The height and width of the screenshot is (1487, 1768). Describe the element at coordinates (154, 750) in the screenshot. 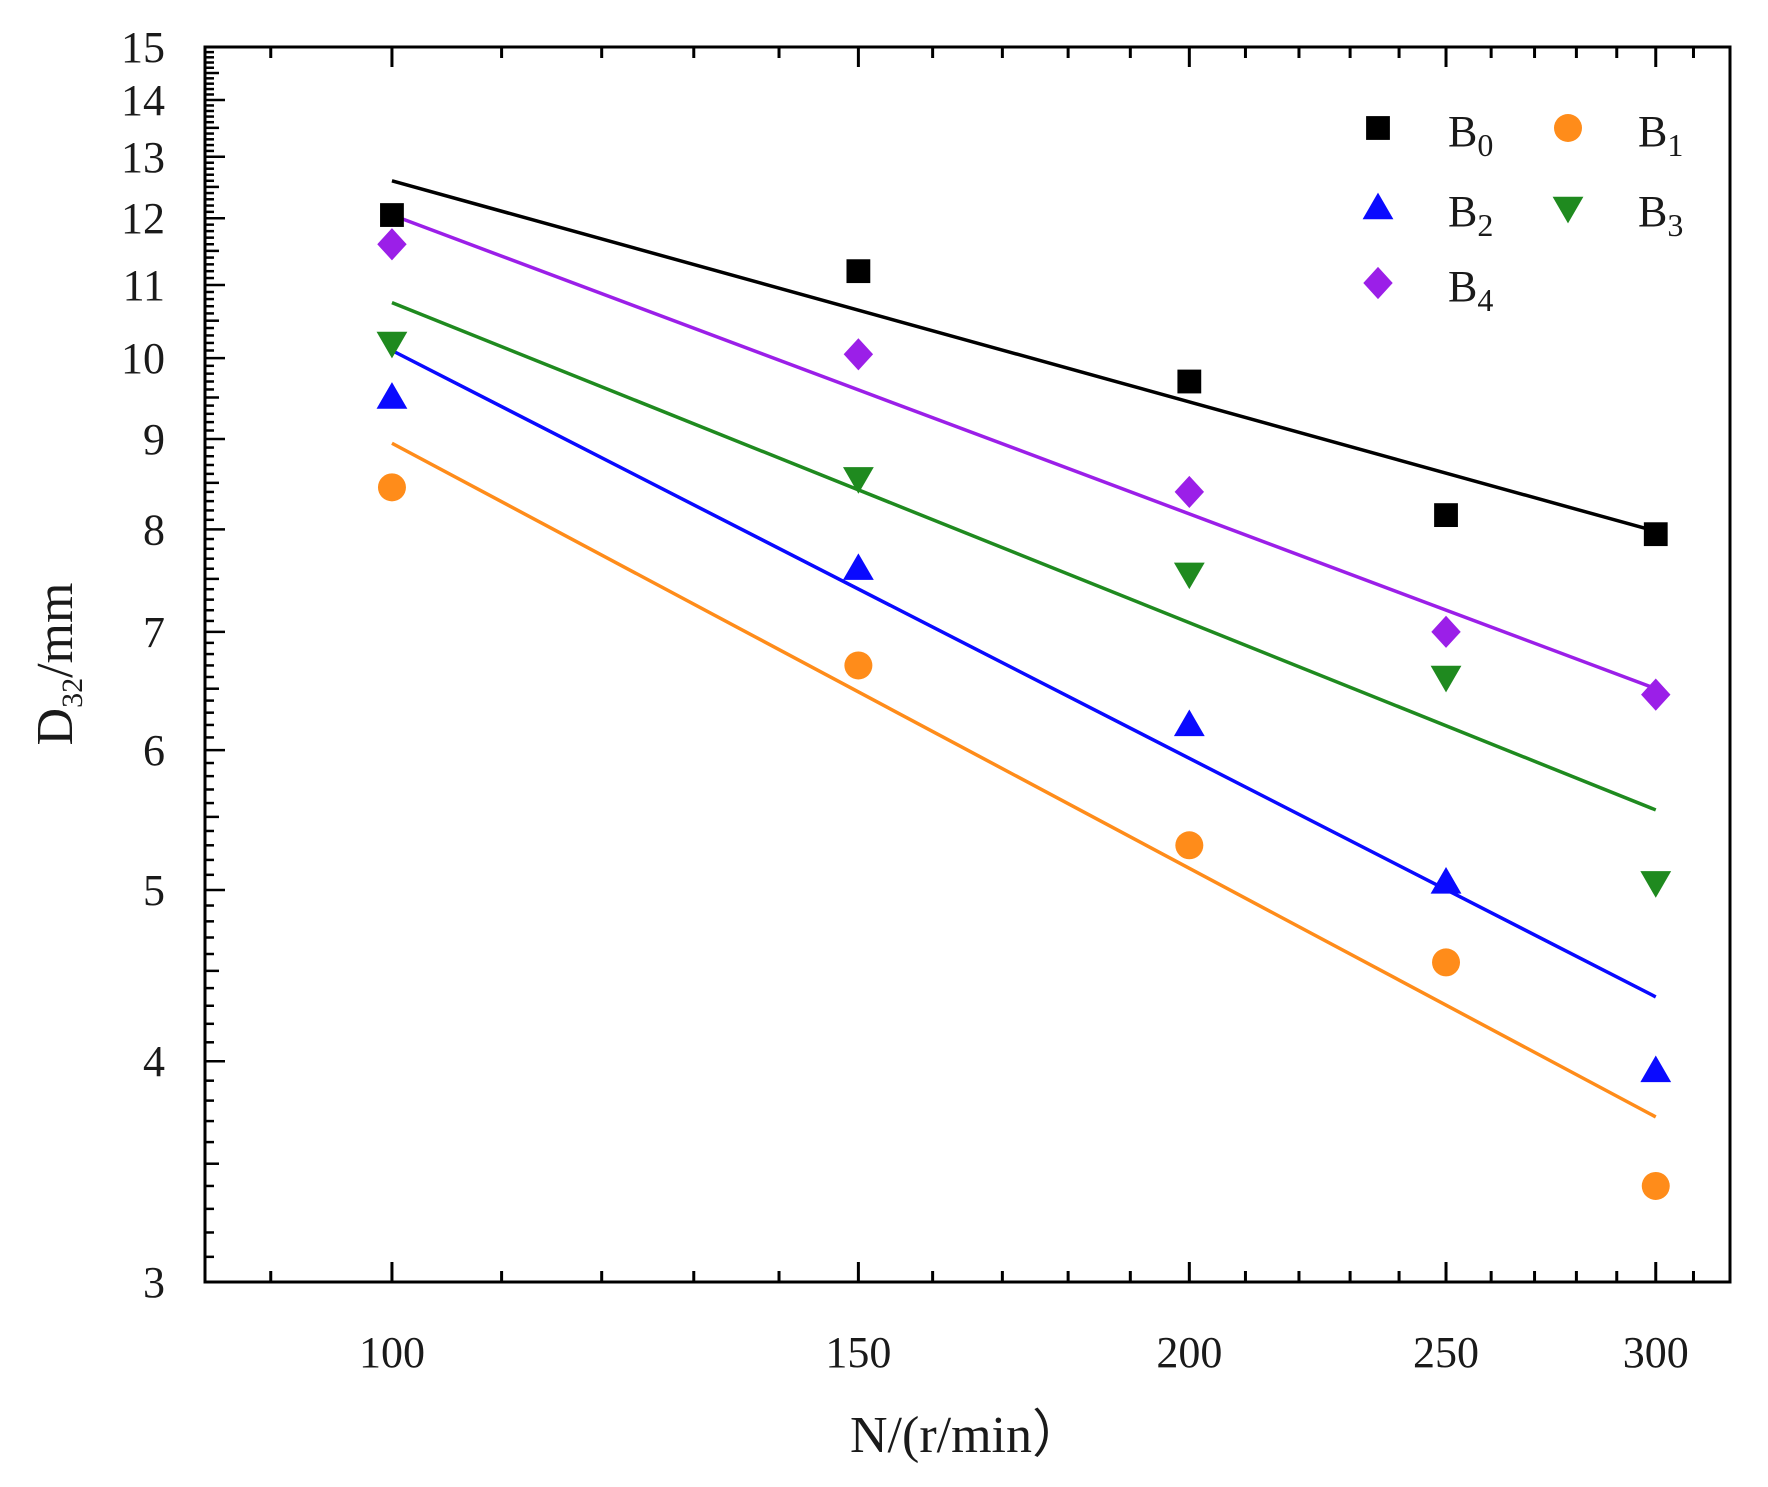

I see `y-tick-label: 6` at that location.